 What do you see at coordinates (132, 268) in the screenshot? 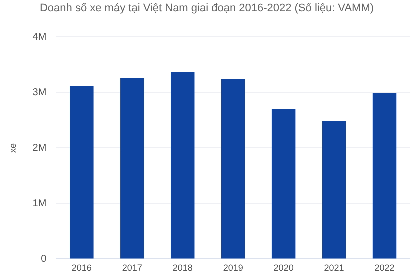
I see `x-tick-label: 2017` at bounding box center [132, 268].